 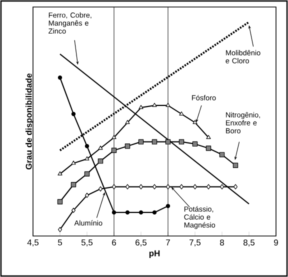 What do you see at coordinates (114, 243) in the screenshot?
I see `x-tick-label: 6` at bounding box center [114, 243].